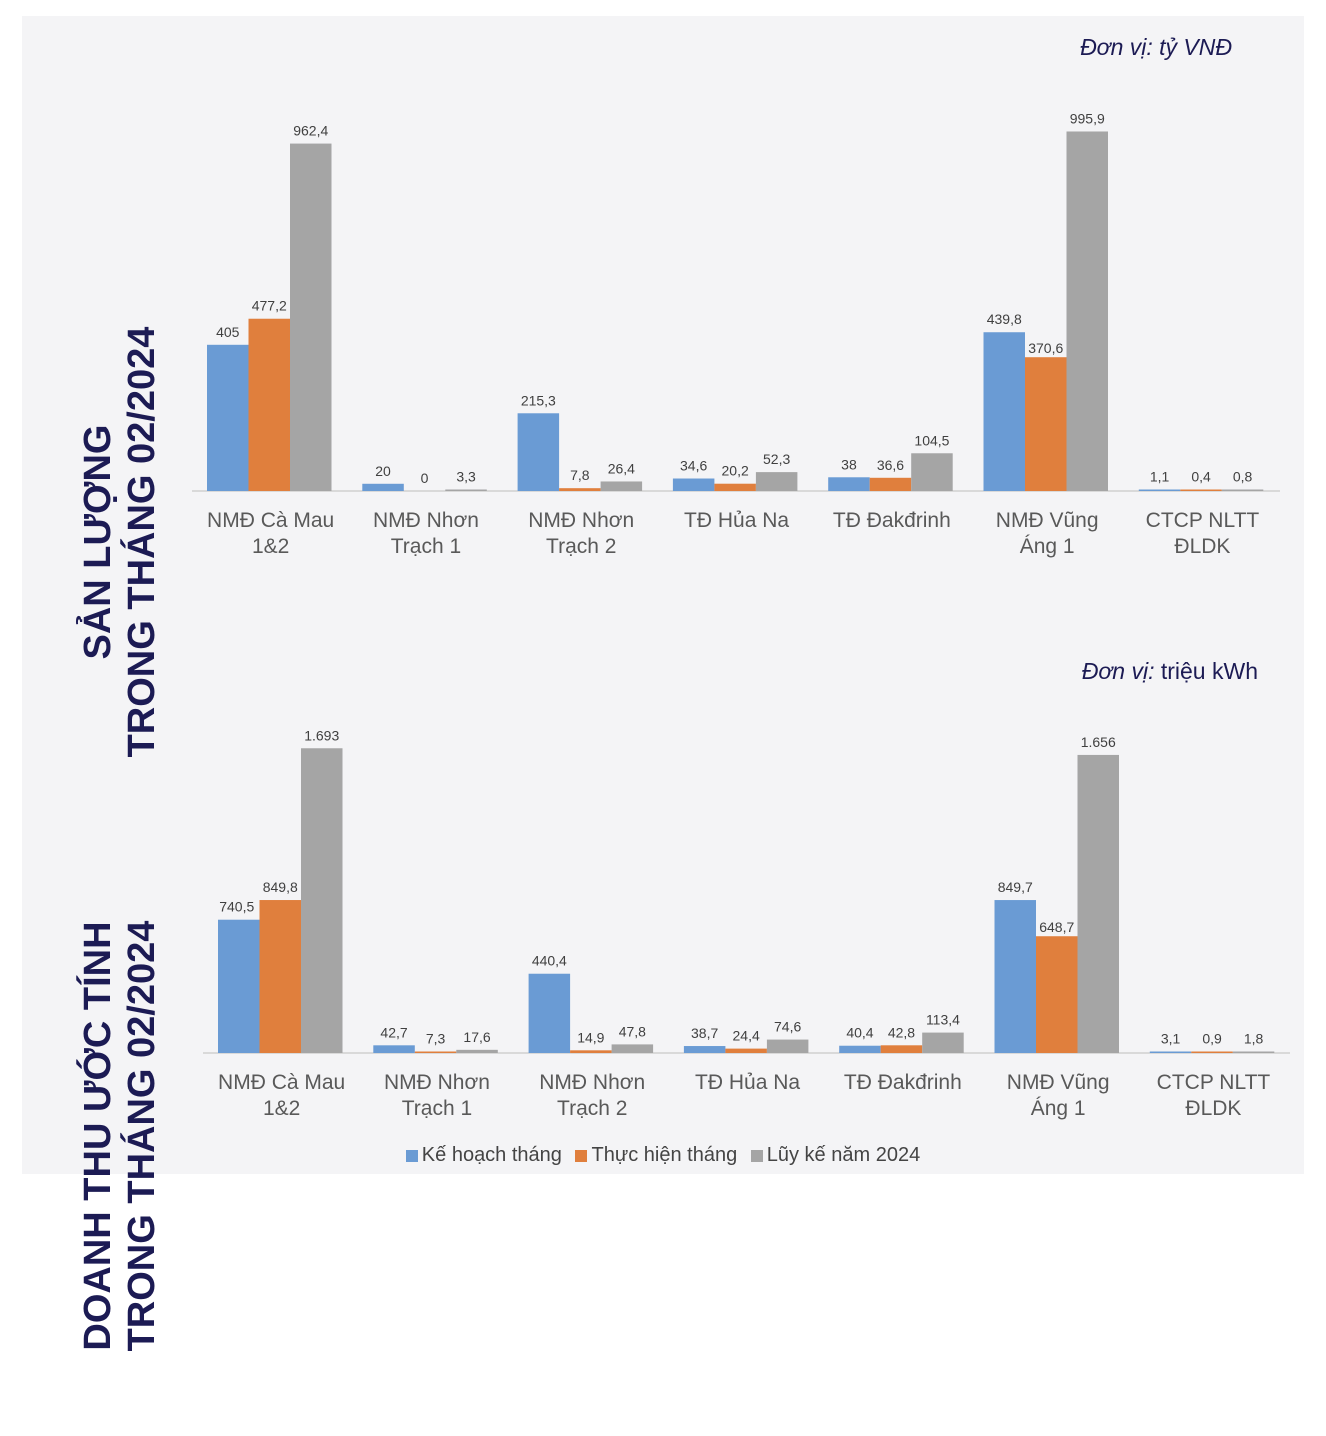 Image resolution: width=1326 pixels, height=1436 pixels. I want to click on legend-item-actual: Thực hiện tháng, so click(656, 1155).